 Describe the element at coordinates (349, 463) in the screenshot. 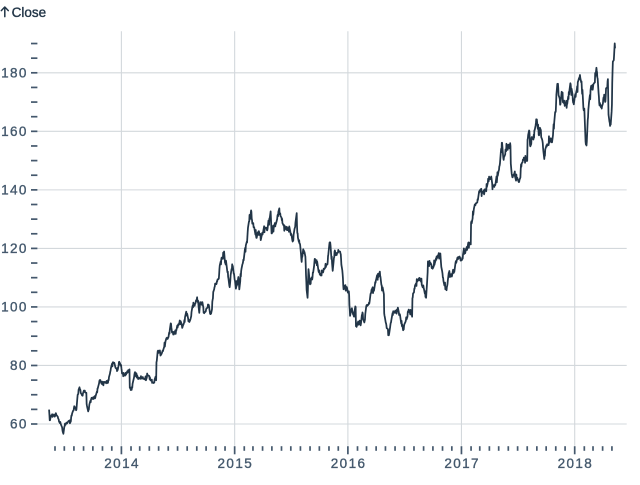

I see `svg-text: 2016` at that location.